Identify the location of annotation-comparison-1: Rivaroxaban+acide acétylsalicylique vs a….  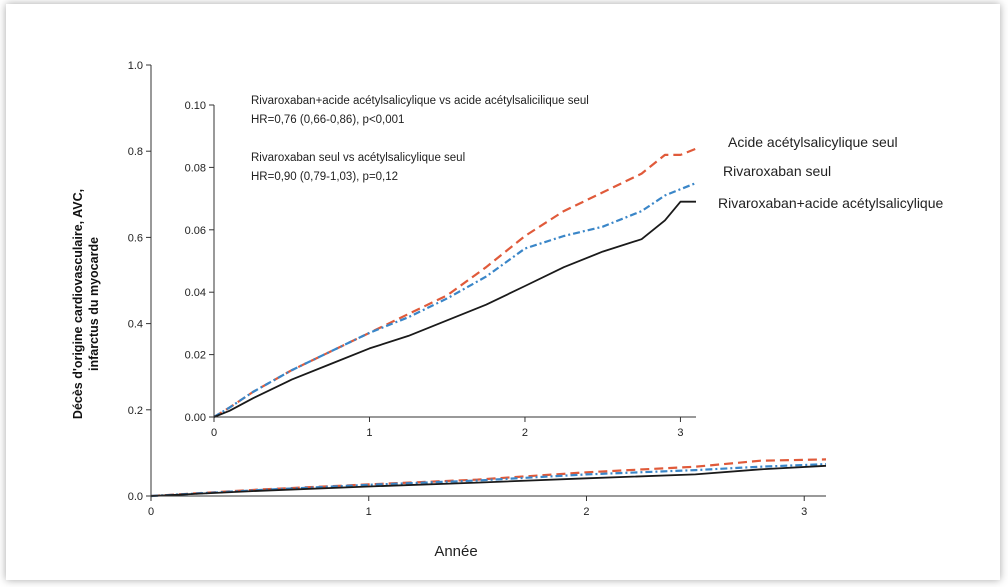
(420, 101).